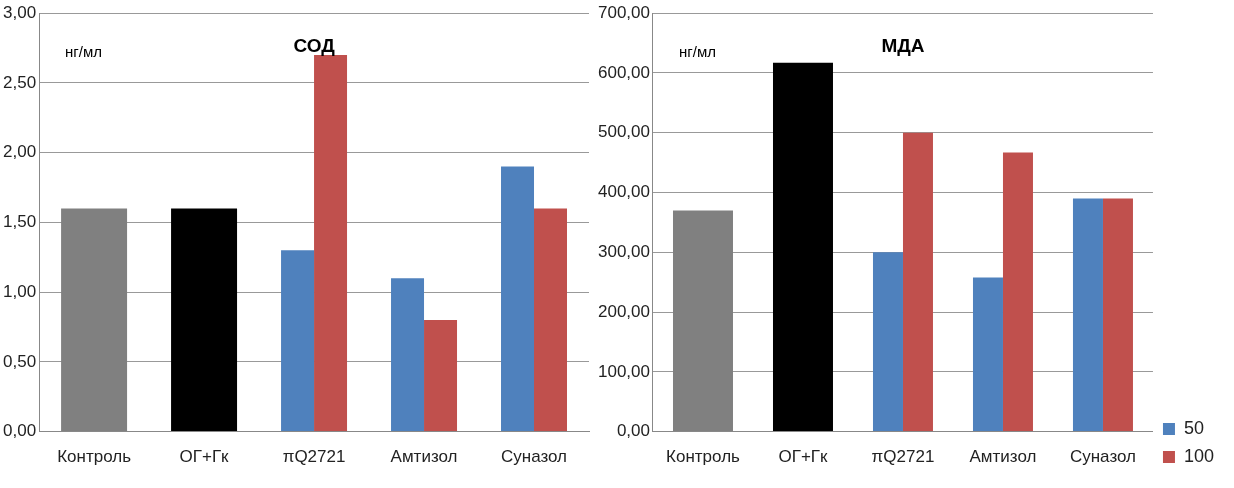 Image resolution: width=1234 pixels, height=488 pixels. What do you see at coordinates (19, 222) in the screenshot?
I see `y-tick-label: 1,50` at bounding box center [19, 222].